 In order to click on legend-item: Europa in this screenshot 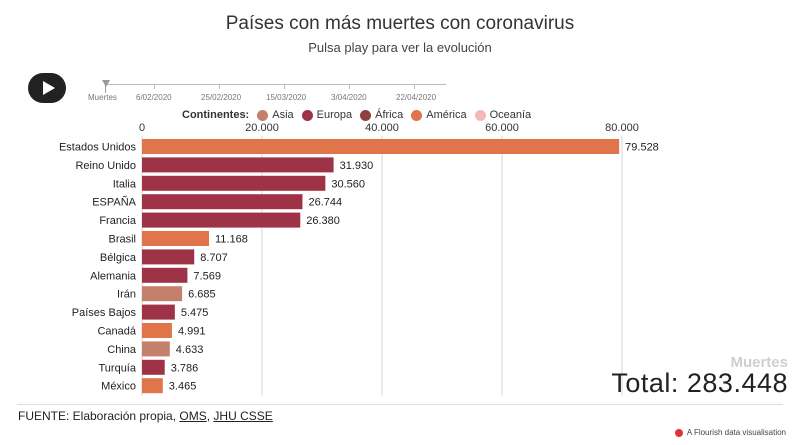, I will do `click(327, 115)`.